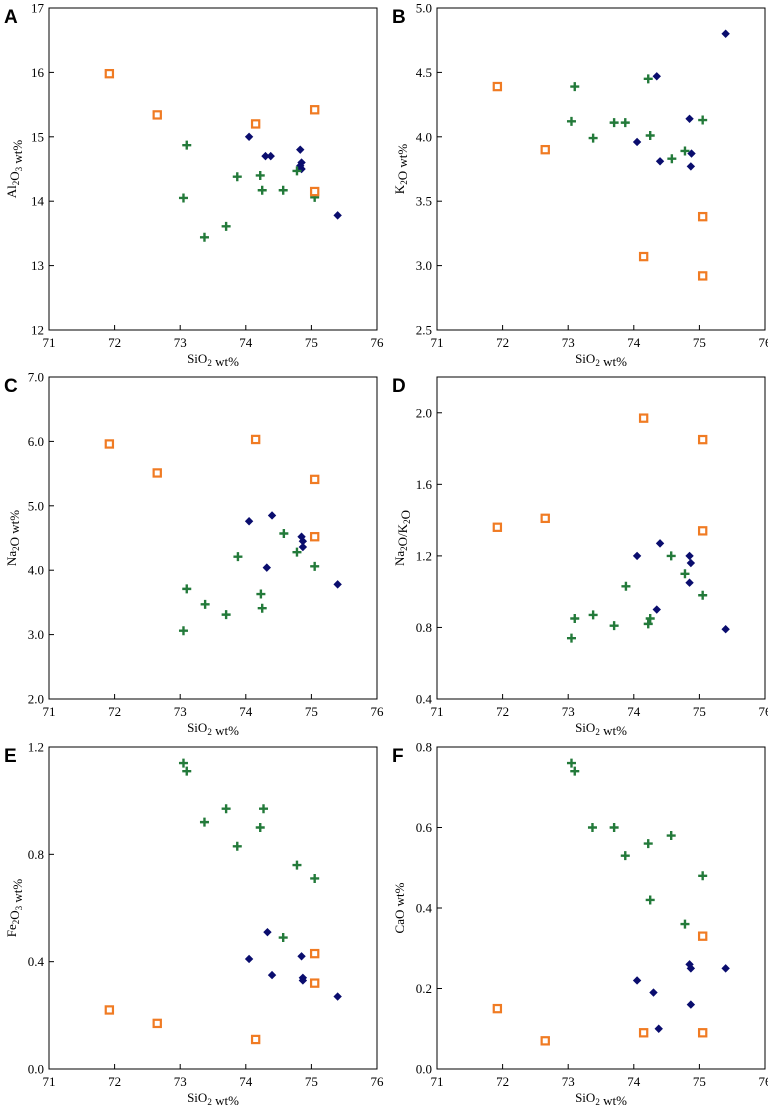  What do you see at coordinates (437, 342) in the screenshot?
I see `panel-B-x-tick-label: 71` at bounding box center [437, 342].